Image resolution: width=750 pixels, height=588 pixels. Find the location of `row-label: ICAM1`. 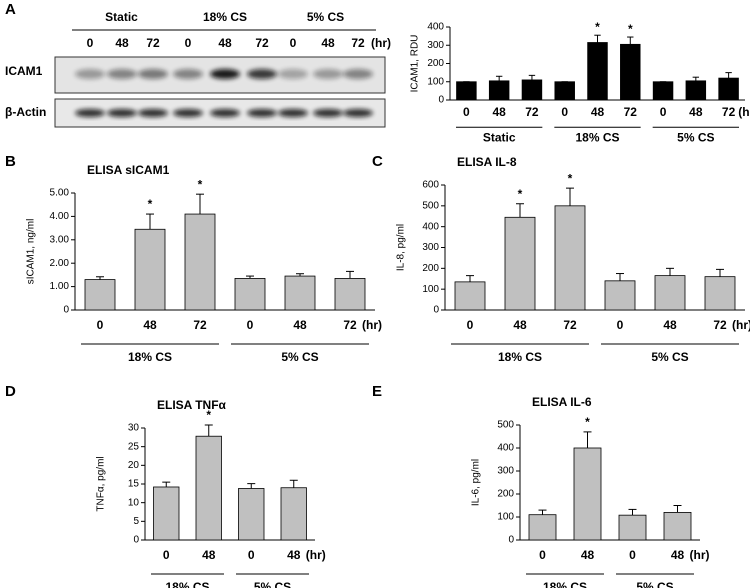

row-label: ICAM1 is located at coordinates (24, 71).